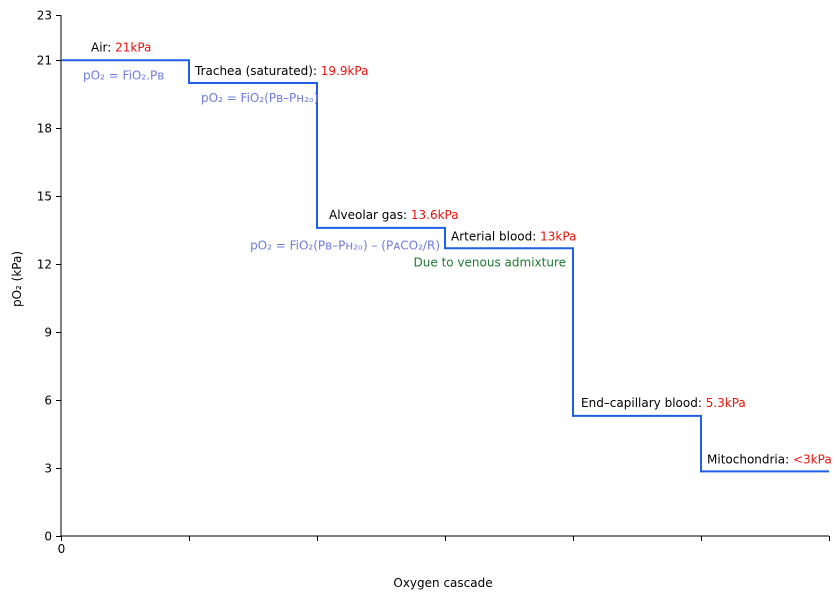 This screenshot has width=835, height=596. What do you see at coordinates (435, 215) in the screenshot?
I see `annotation-value: 13.6kPa` at bounding box center [435, 215].